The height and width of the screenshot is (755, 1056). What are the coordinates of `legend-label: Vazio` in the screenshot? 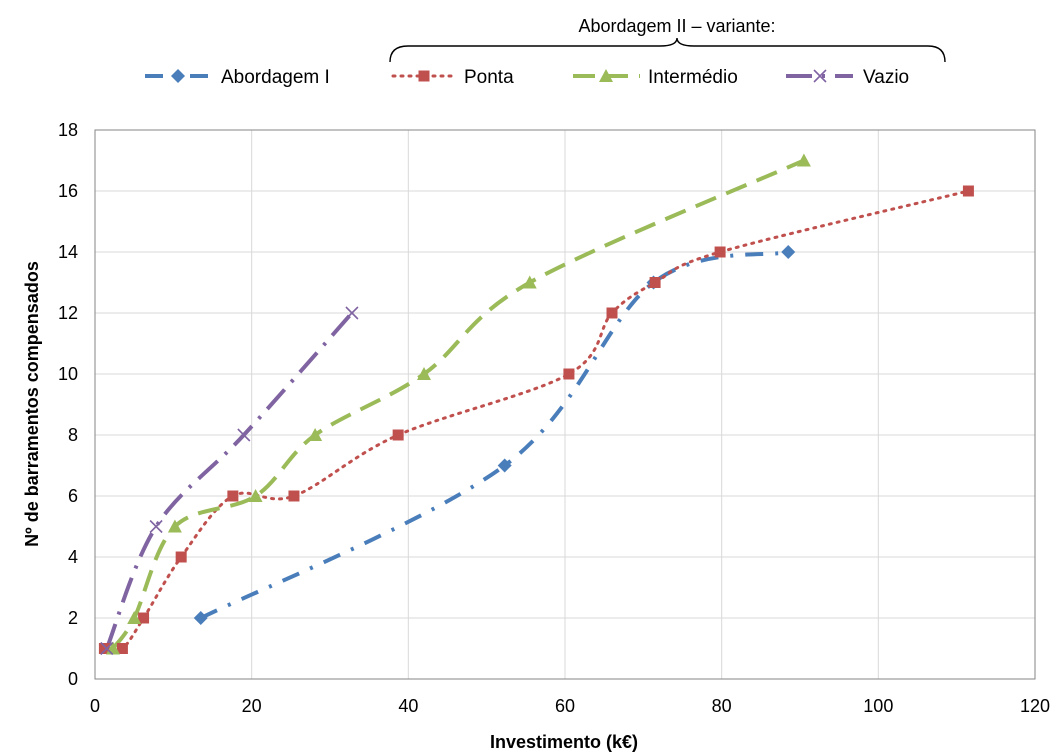 It's located at (886, 77).